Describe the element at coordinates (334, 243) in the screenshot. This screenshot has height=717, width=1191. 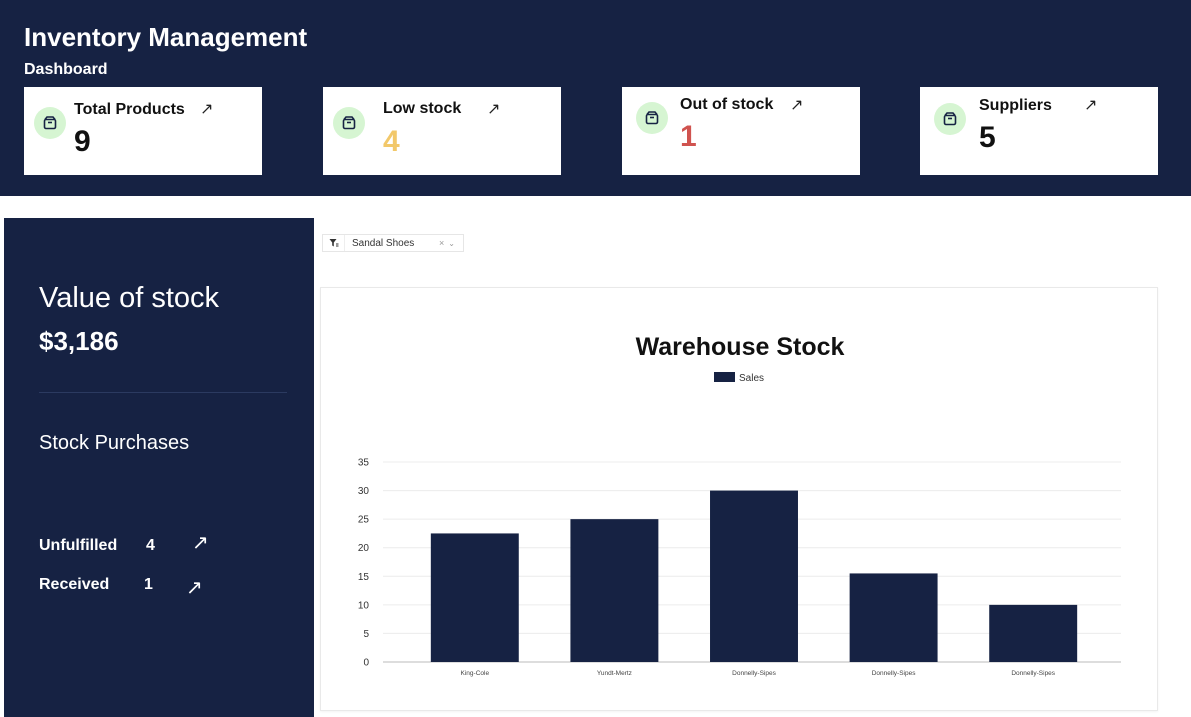
I see `filter-icon` at that location.